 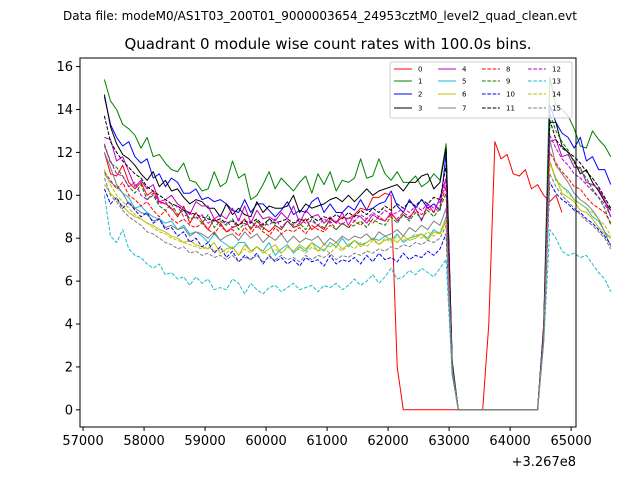 I want to click on x-tick-label: 59000, so click(x=204, y=441).